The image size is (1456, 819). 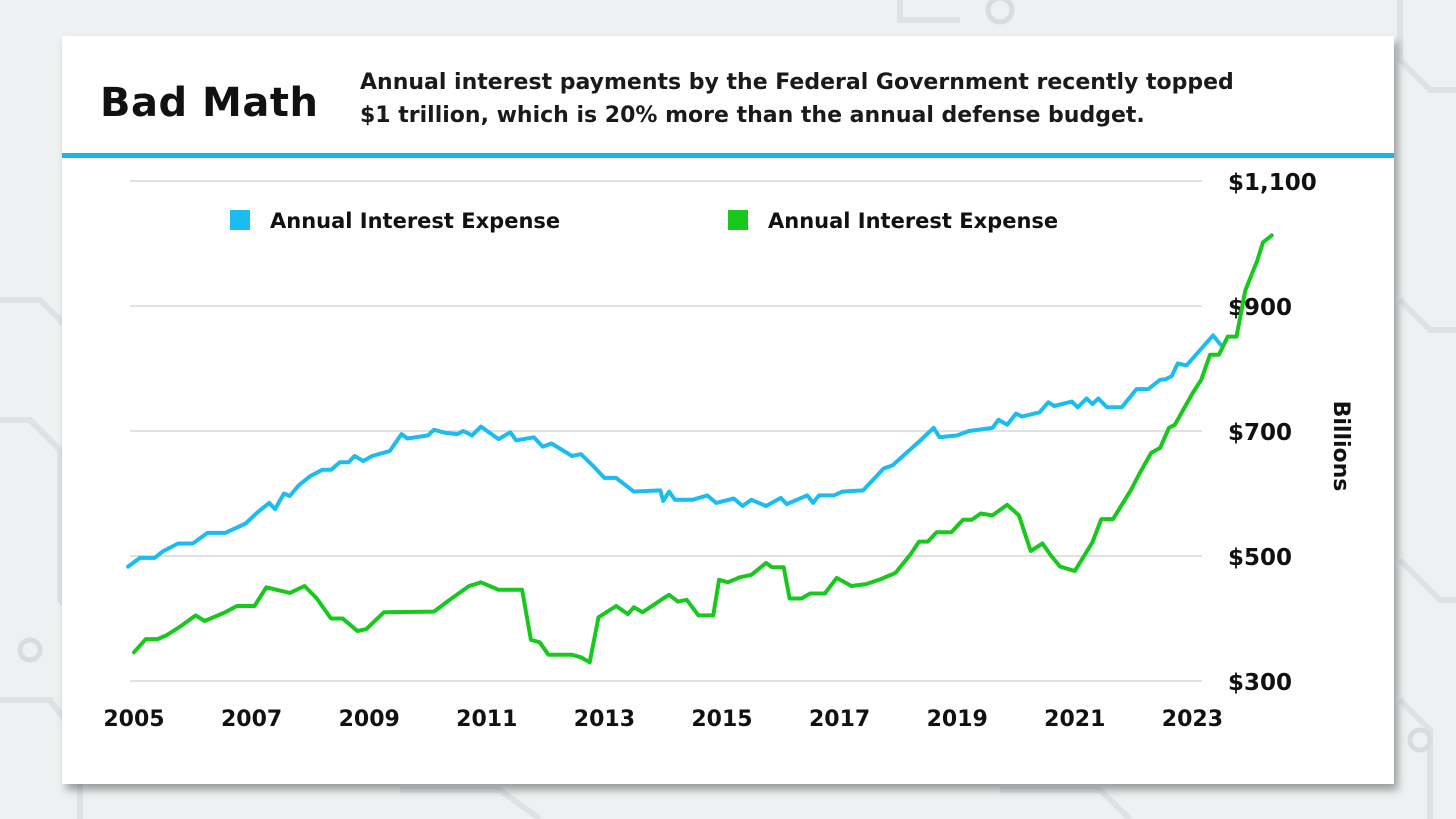 I want to click on x-tick-label: 2011, so click(x=486, y=719).